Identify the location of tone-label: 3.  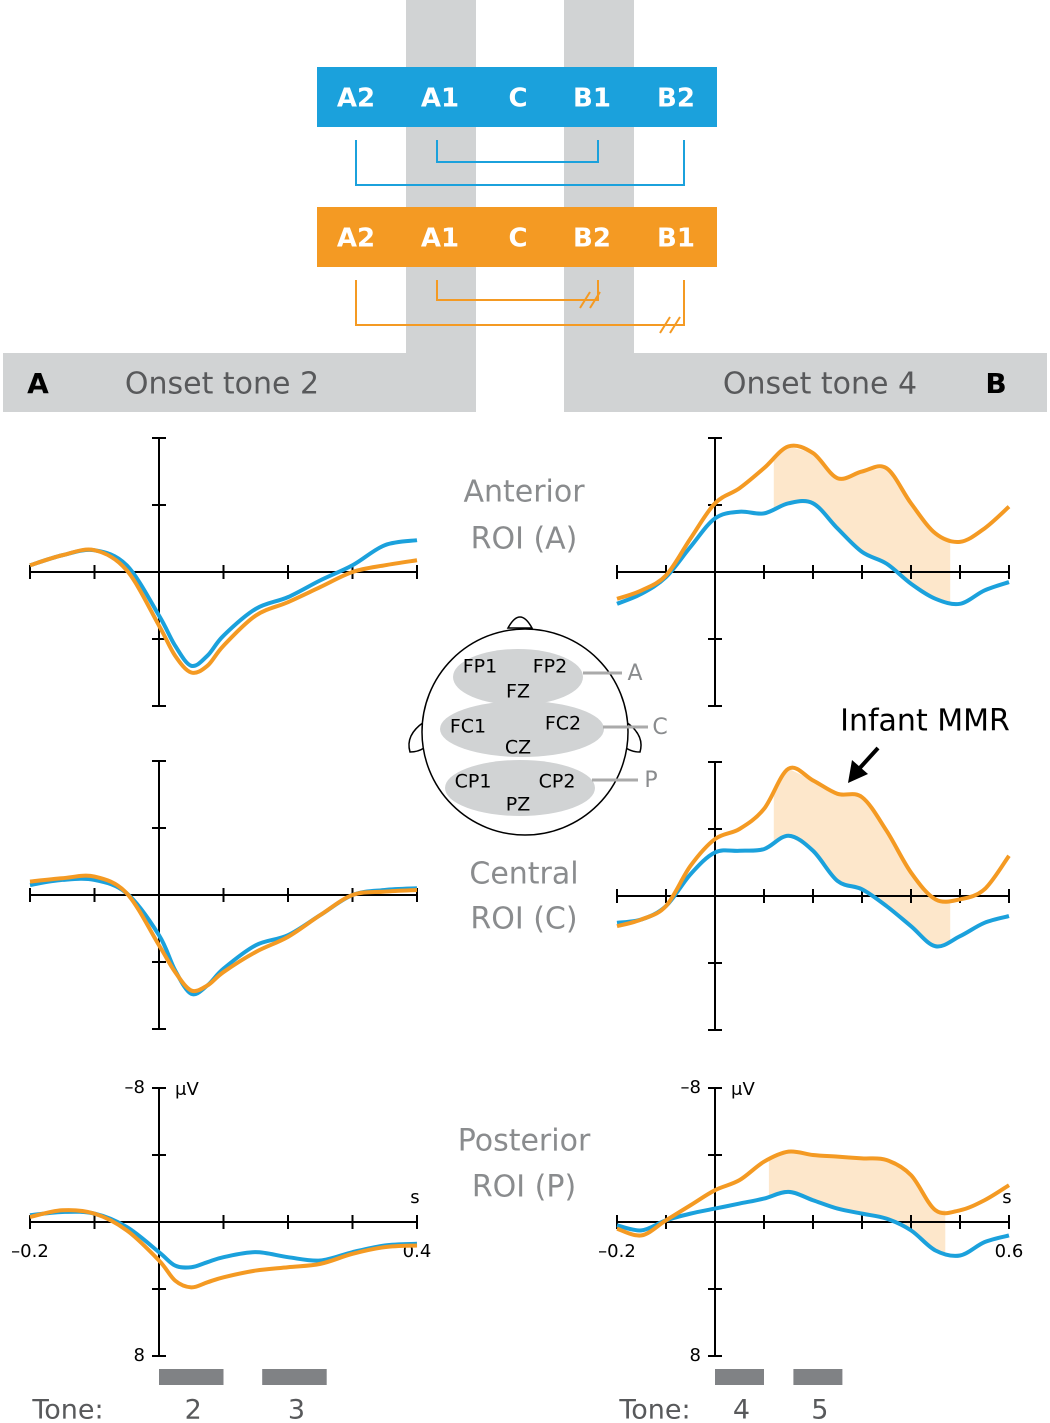
(296, 1409).